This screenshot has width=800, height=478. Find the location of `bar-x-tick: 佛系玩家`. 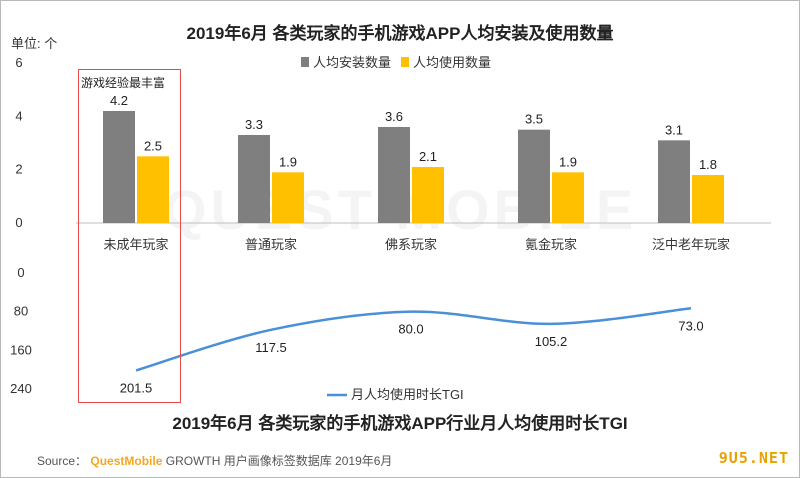

bar-x-tick: 佛系玩家 is located at coordinates (411, 244).